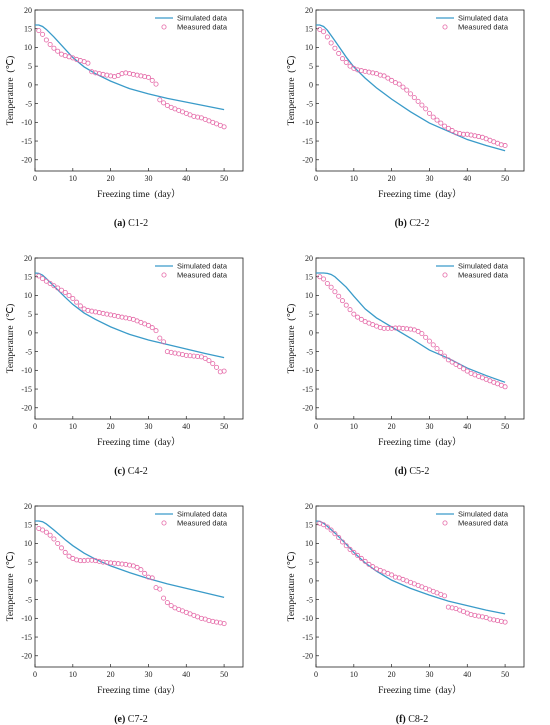 The image size is (550, 725). What do you see at coordinates (505, 426) in the screenshot?
I see `x-tick-label: 50` at bounding box center [505, 426].